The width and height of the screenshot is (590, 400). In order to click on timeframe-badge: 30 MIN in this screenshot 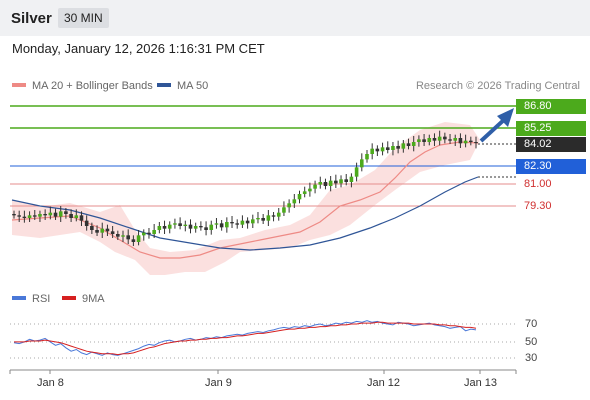, I will do `click(83, 18)`.